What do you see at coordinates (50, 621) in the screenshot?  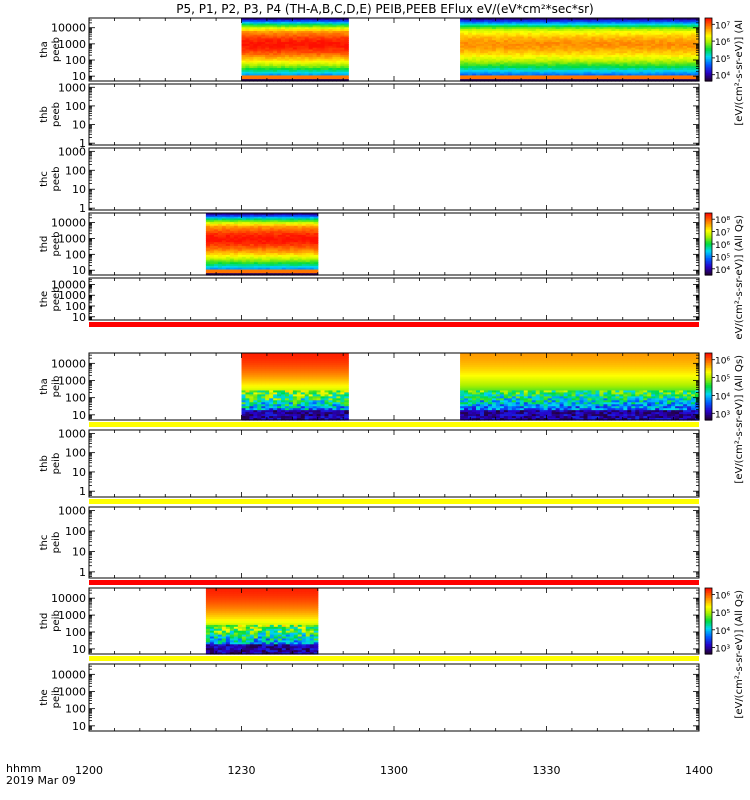 I see `panel-name: thdpeib` at bounding box center [50, 621].